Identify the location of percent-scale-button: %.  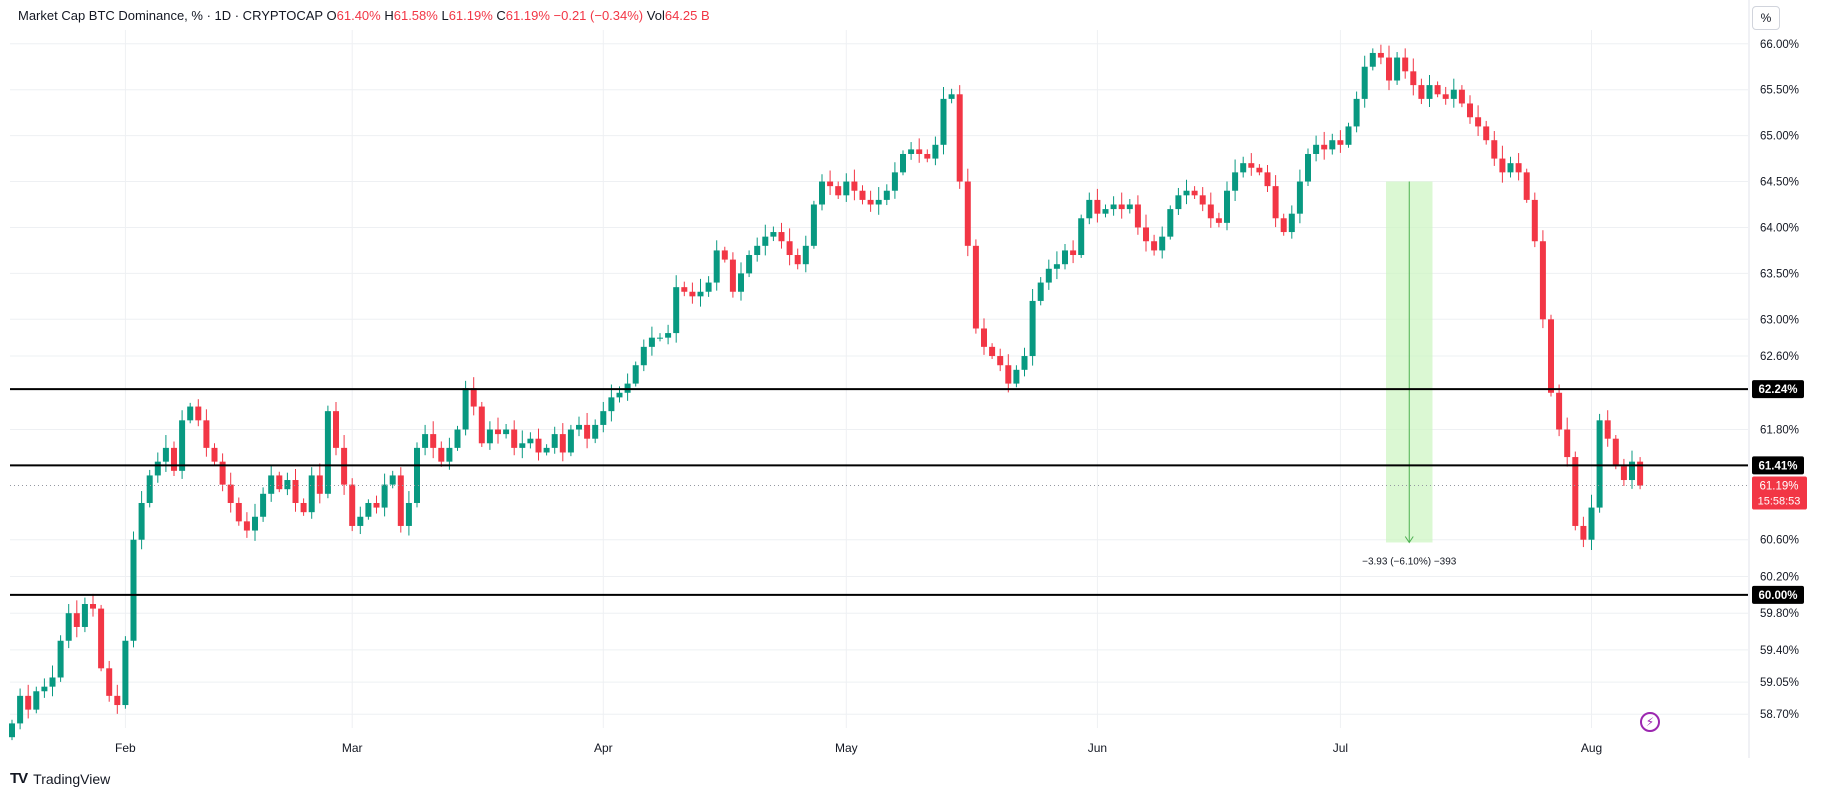
(1766, 18).